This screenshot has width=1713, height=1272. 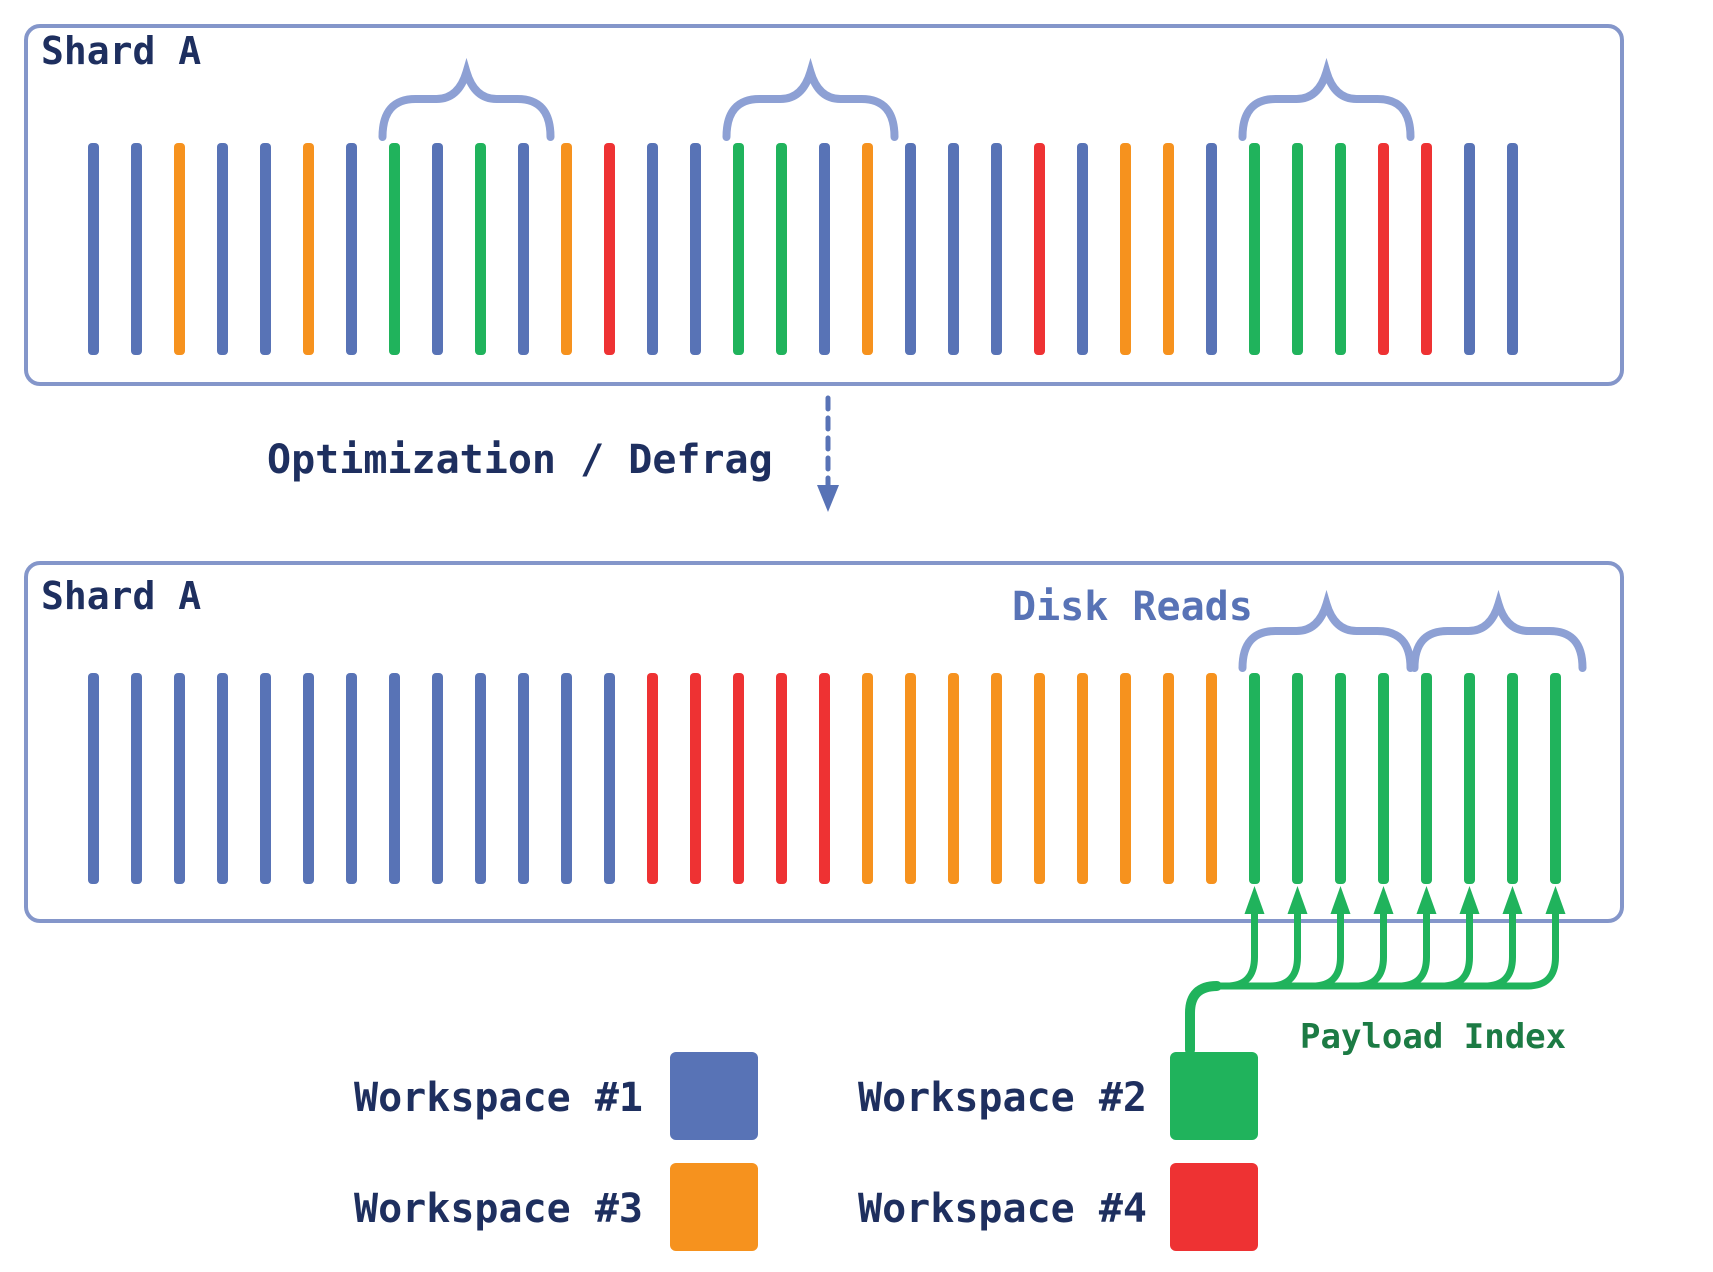 I want to click on legend-label-workspace3: Workspace #3, so click(x=498, y=1209).